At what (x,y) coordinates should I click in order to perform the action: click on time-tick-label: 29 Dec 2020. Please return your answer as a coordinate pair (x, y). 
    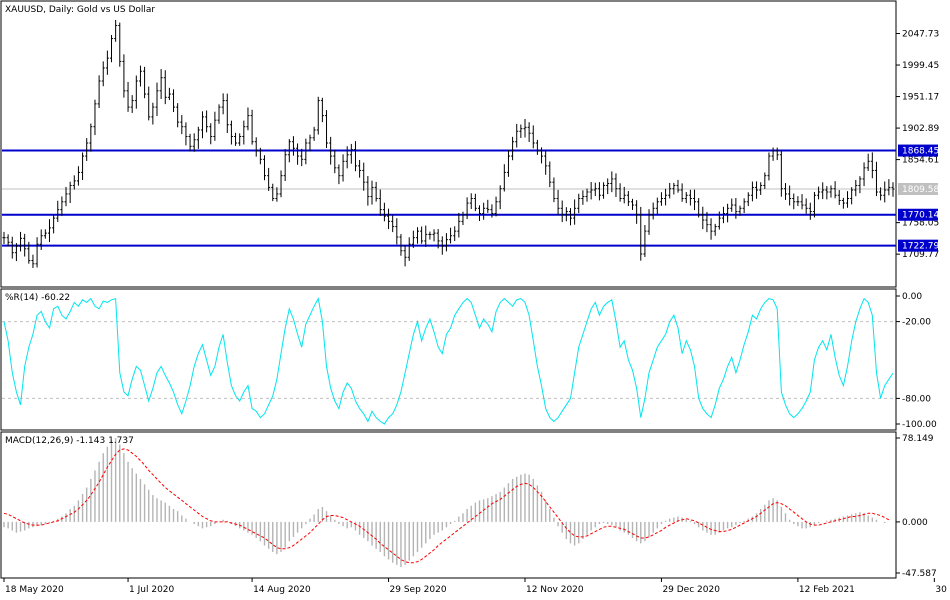
    Looking at the image, I should click on (691, 590).